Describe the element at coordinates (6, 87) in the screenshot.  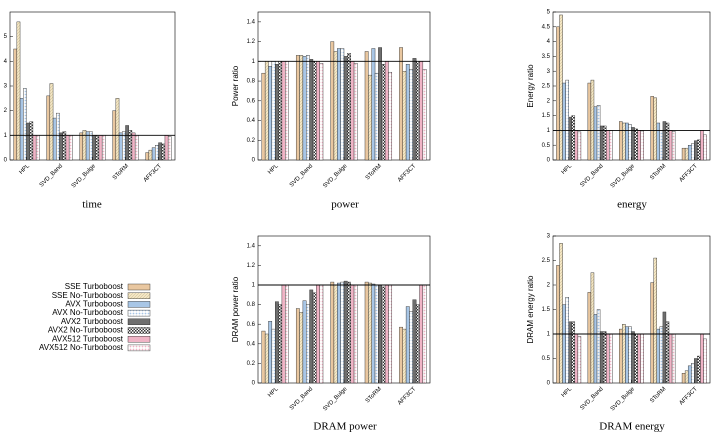
I see `y-tick-label: 3` at that location.